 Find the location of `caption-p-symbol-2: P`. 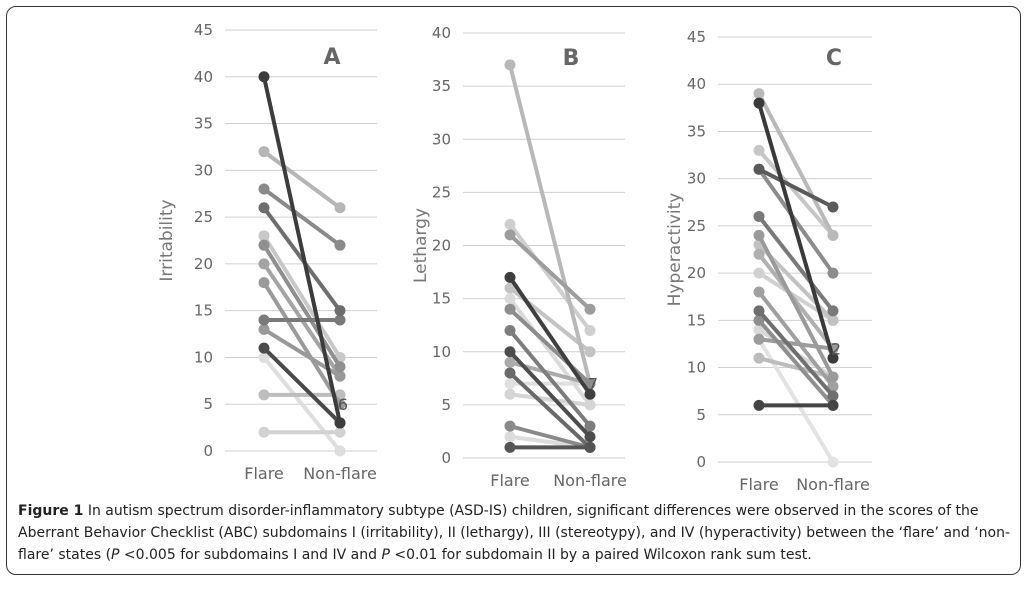

caption-p-symbol-2: P is located at coordinates (385, 555).